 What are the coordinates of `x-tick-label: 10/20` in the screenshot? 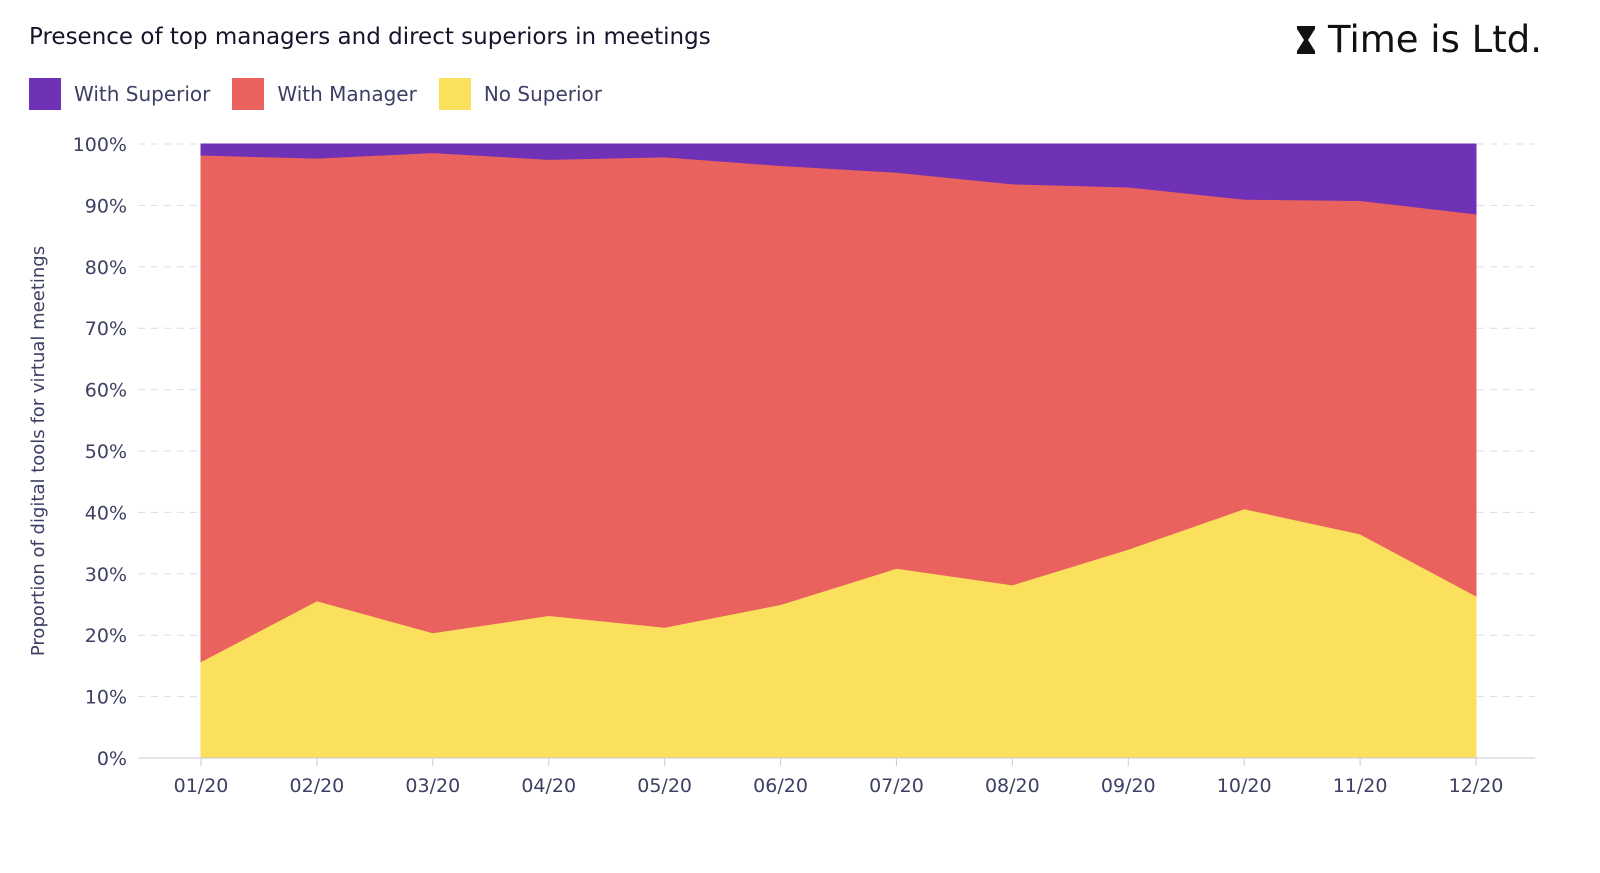 It's located at (1244, 786).